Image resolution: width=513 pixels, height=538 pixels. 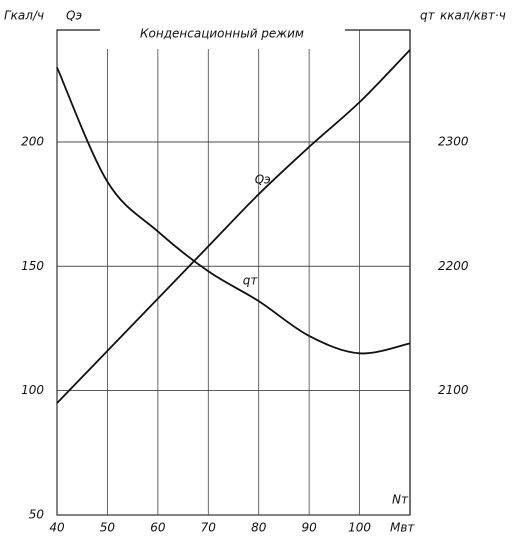 What do you see at coordinates (453, 266) in the screenshot?
I see `y2-tick-label: 2200` at bounding box center [453, 266].